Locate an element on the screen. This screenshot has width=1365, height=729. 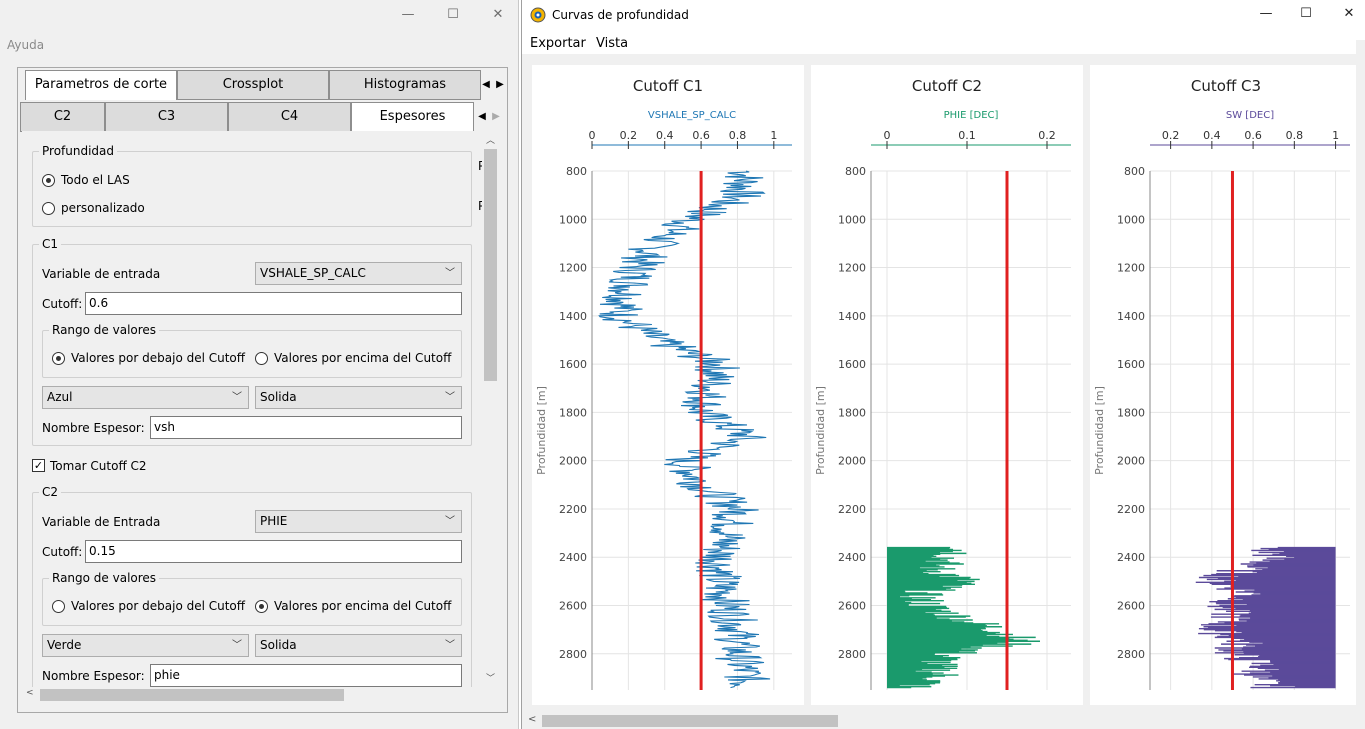
c1-line-style-value: Solida is located at coordinates (278, 397).